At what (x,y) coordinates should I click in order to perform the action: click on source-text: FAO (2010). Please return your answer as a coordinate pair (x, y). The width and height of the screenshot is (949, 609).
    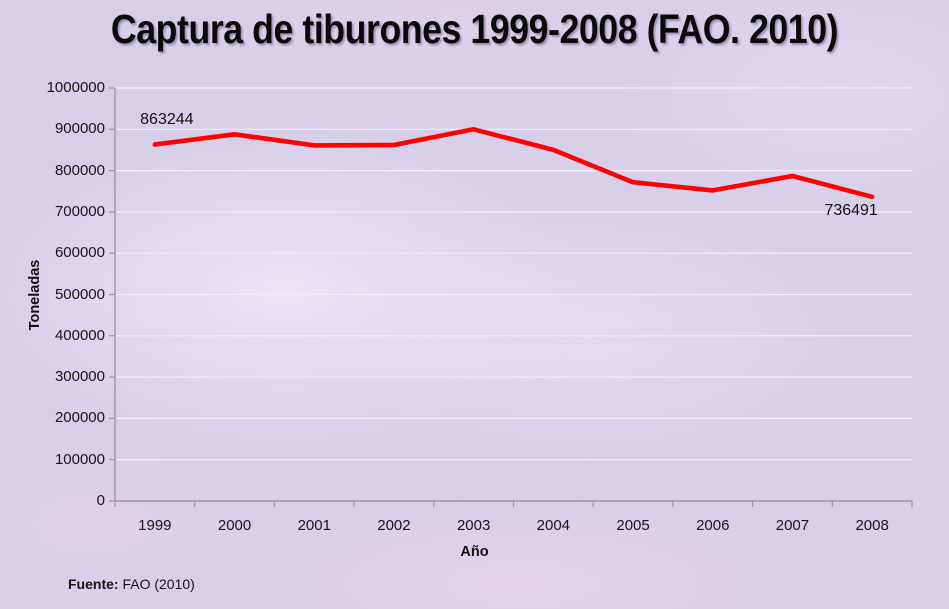
    Looking at the image, I should click on (156, 584).